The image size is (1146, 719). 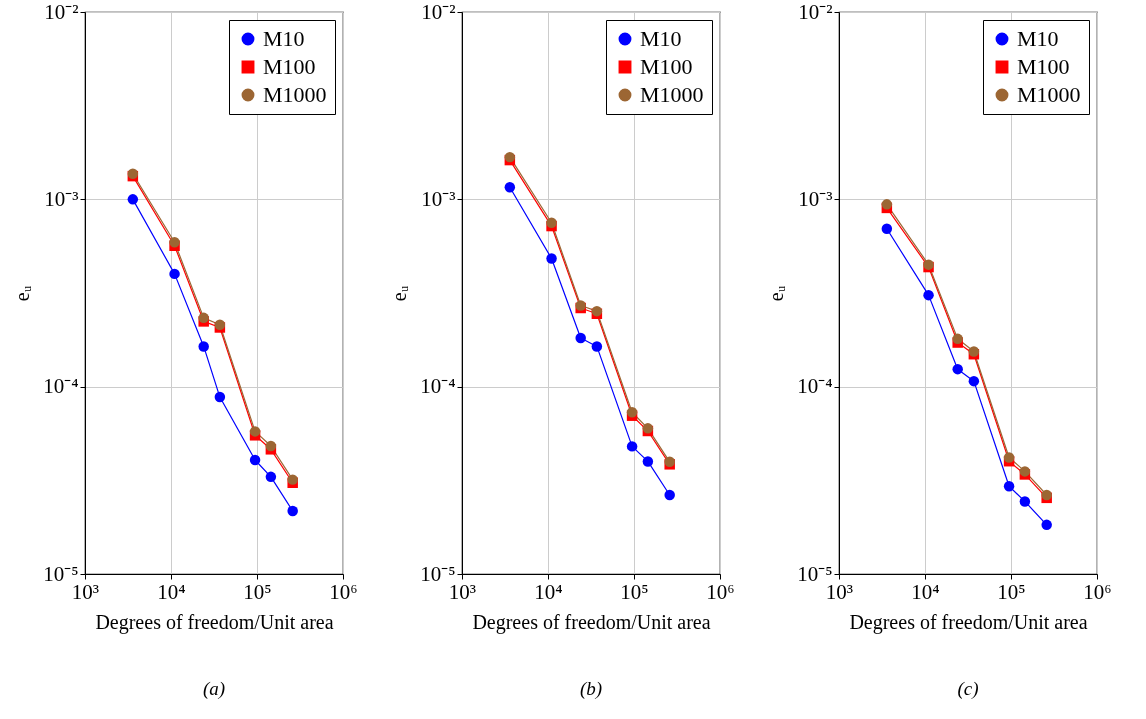 I want to click on text: (c), so click(x=968, y=689).